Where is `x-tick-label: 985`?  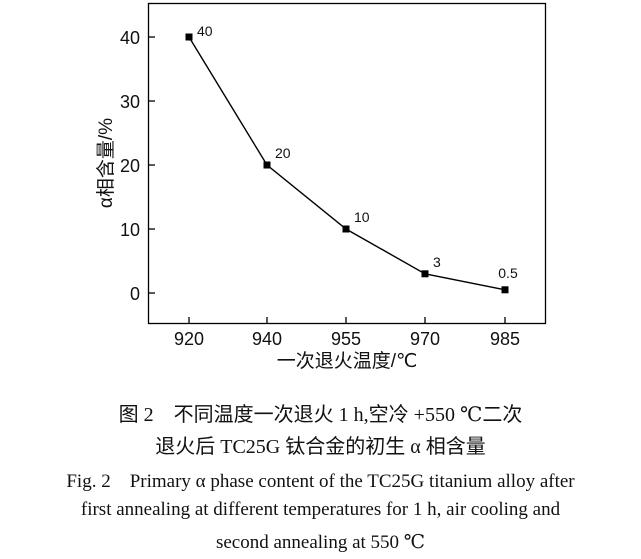 x-tick-label: 985 is located at coordinates (505, 339).